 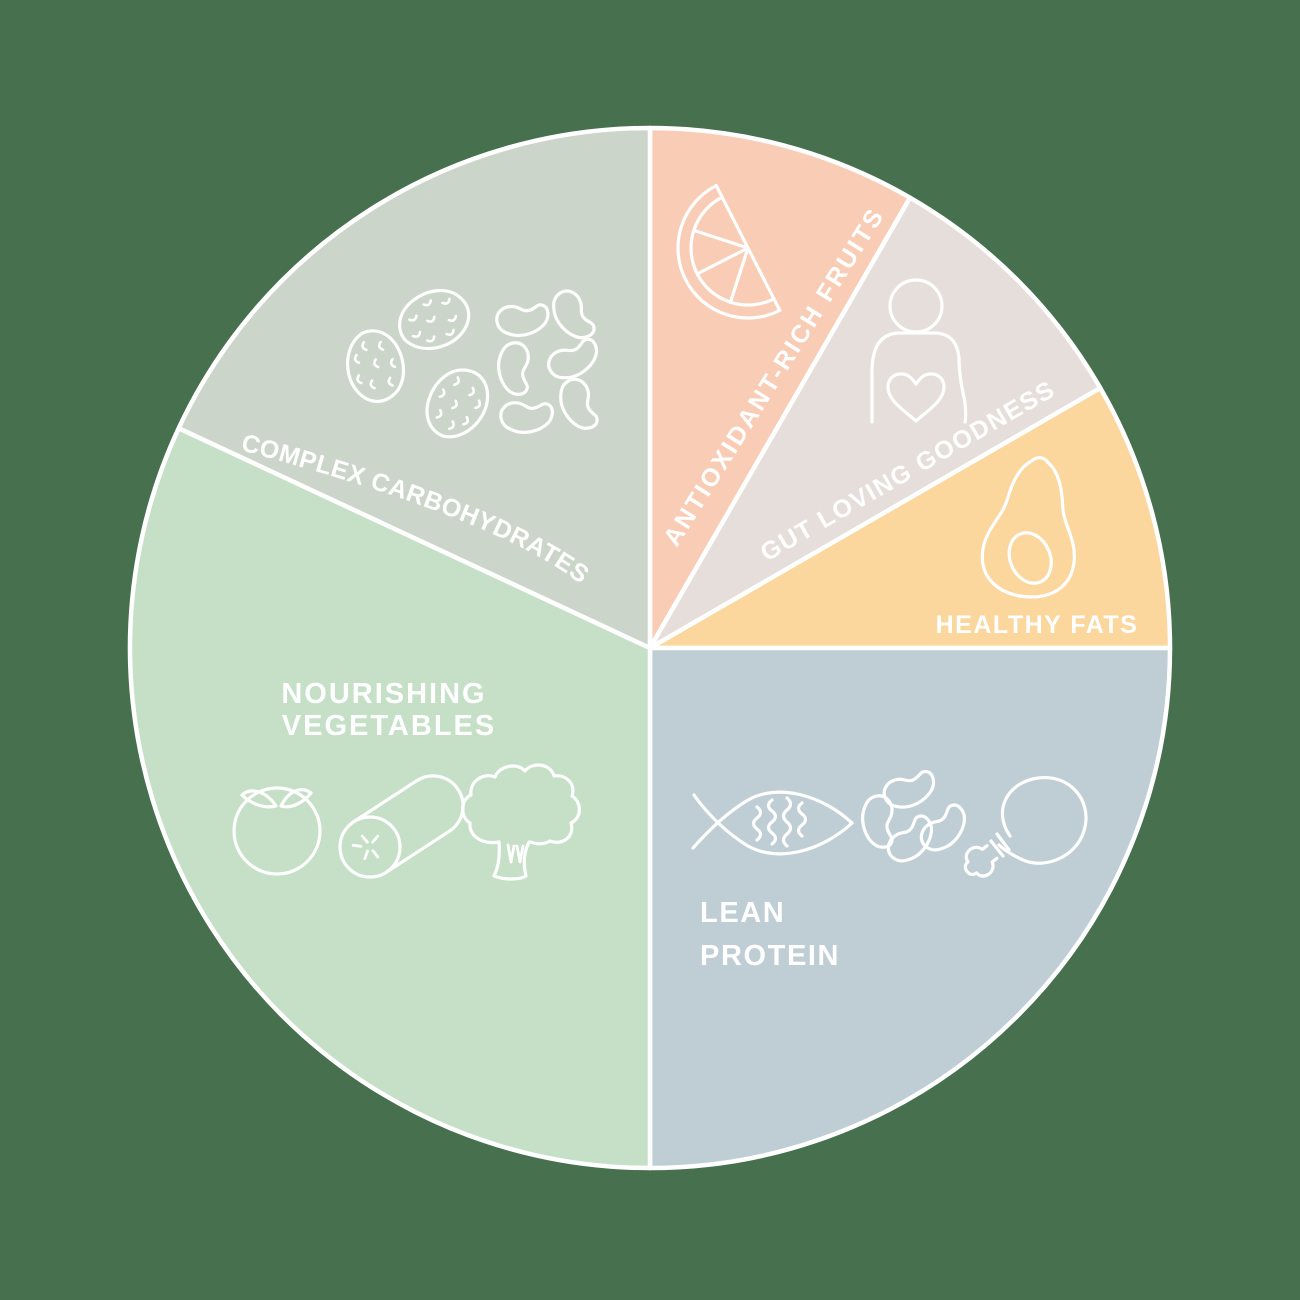 What do you see at coordinates (521, 822) in the screenshot?
I see `broccoli-icon` at bounding box center [521, 822].